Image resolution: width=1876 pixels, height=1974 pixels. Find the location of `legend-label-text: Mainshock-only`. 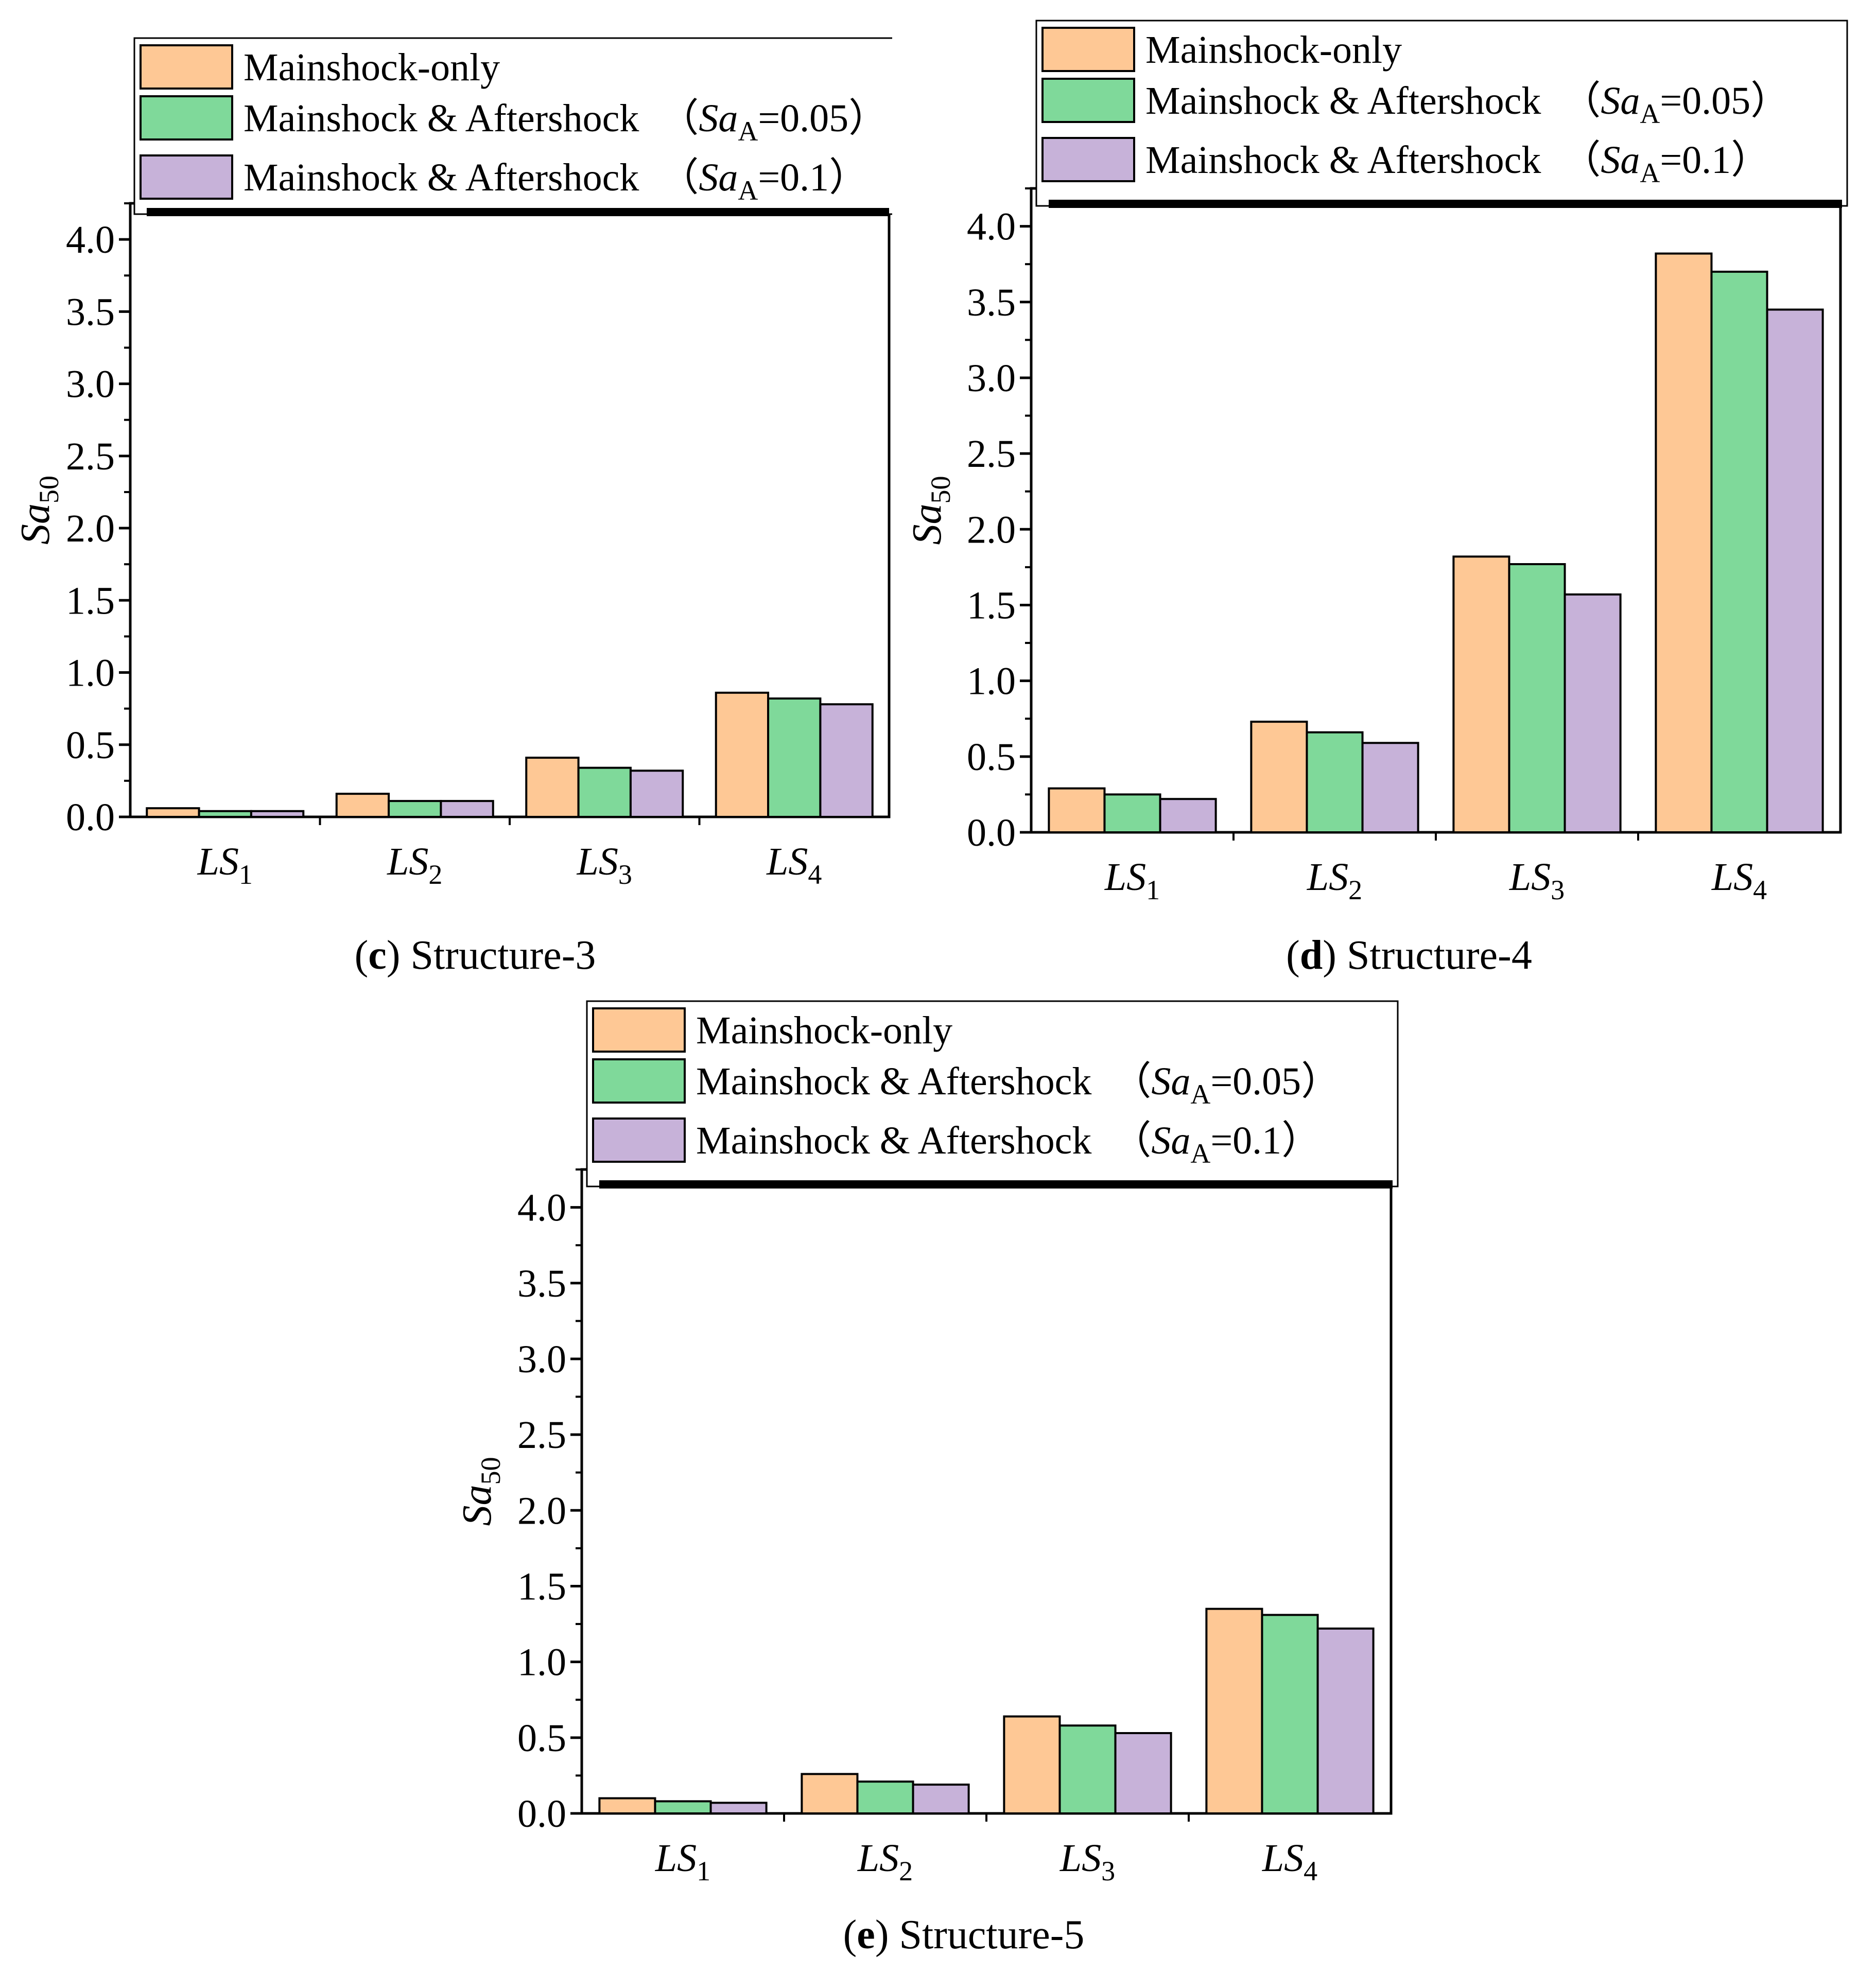

legend-label-text: Mainshock-only is located at coordinates (824, 1030).